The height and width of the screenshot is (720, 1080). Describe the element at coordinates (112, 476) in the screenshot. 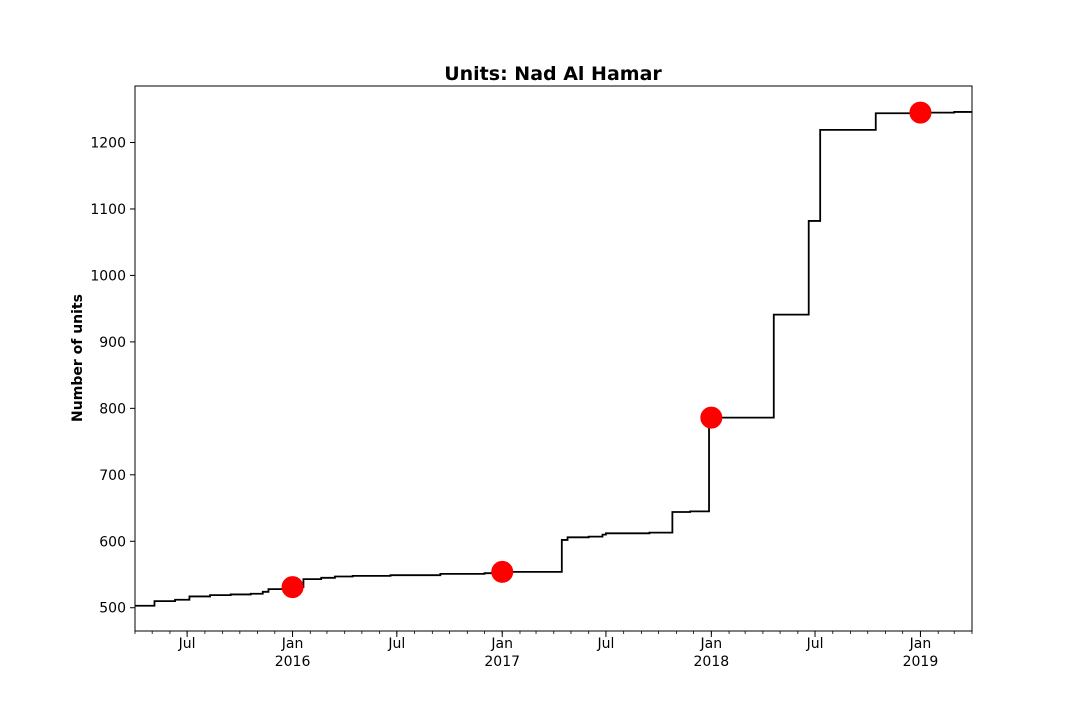

I see `y-tick-label: 700` at that location.